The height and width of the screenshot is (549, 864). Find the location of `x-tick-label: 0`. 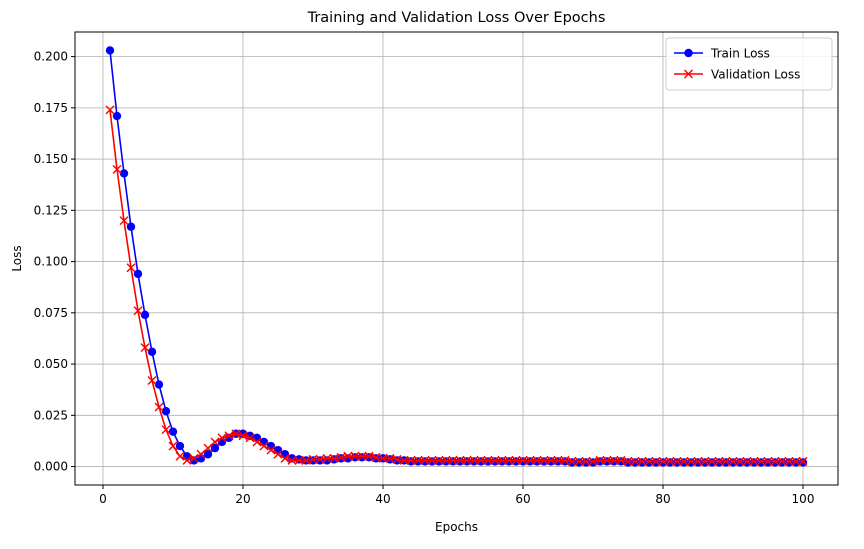

x-tick-label: 0 is located at coordinates (103, 499).